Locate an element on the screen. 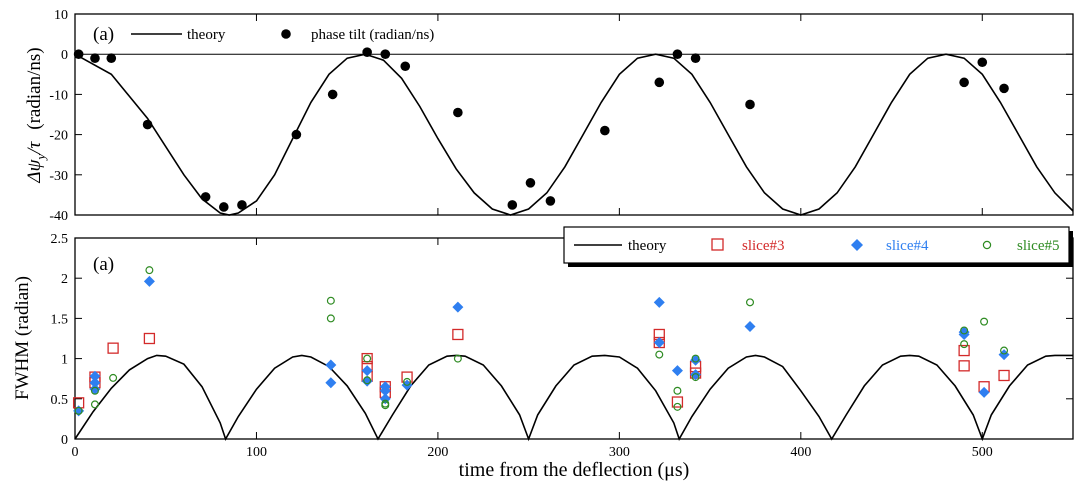 This screenshot has width=1076, height=483. y-tick-label-1: 0 is located at coordinates (64, 55).